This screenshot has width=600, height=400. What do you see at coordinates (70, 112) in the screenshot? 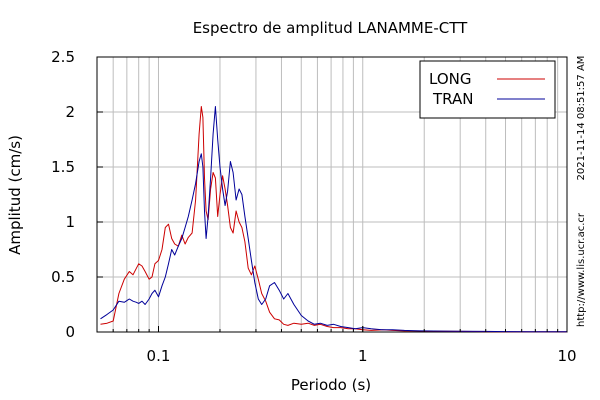
I see `y-tick-label: 2` at bounding box center [70, 112].